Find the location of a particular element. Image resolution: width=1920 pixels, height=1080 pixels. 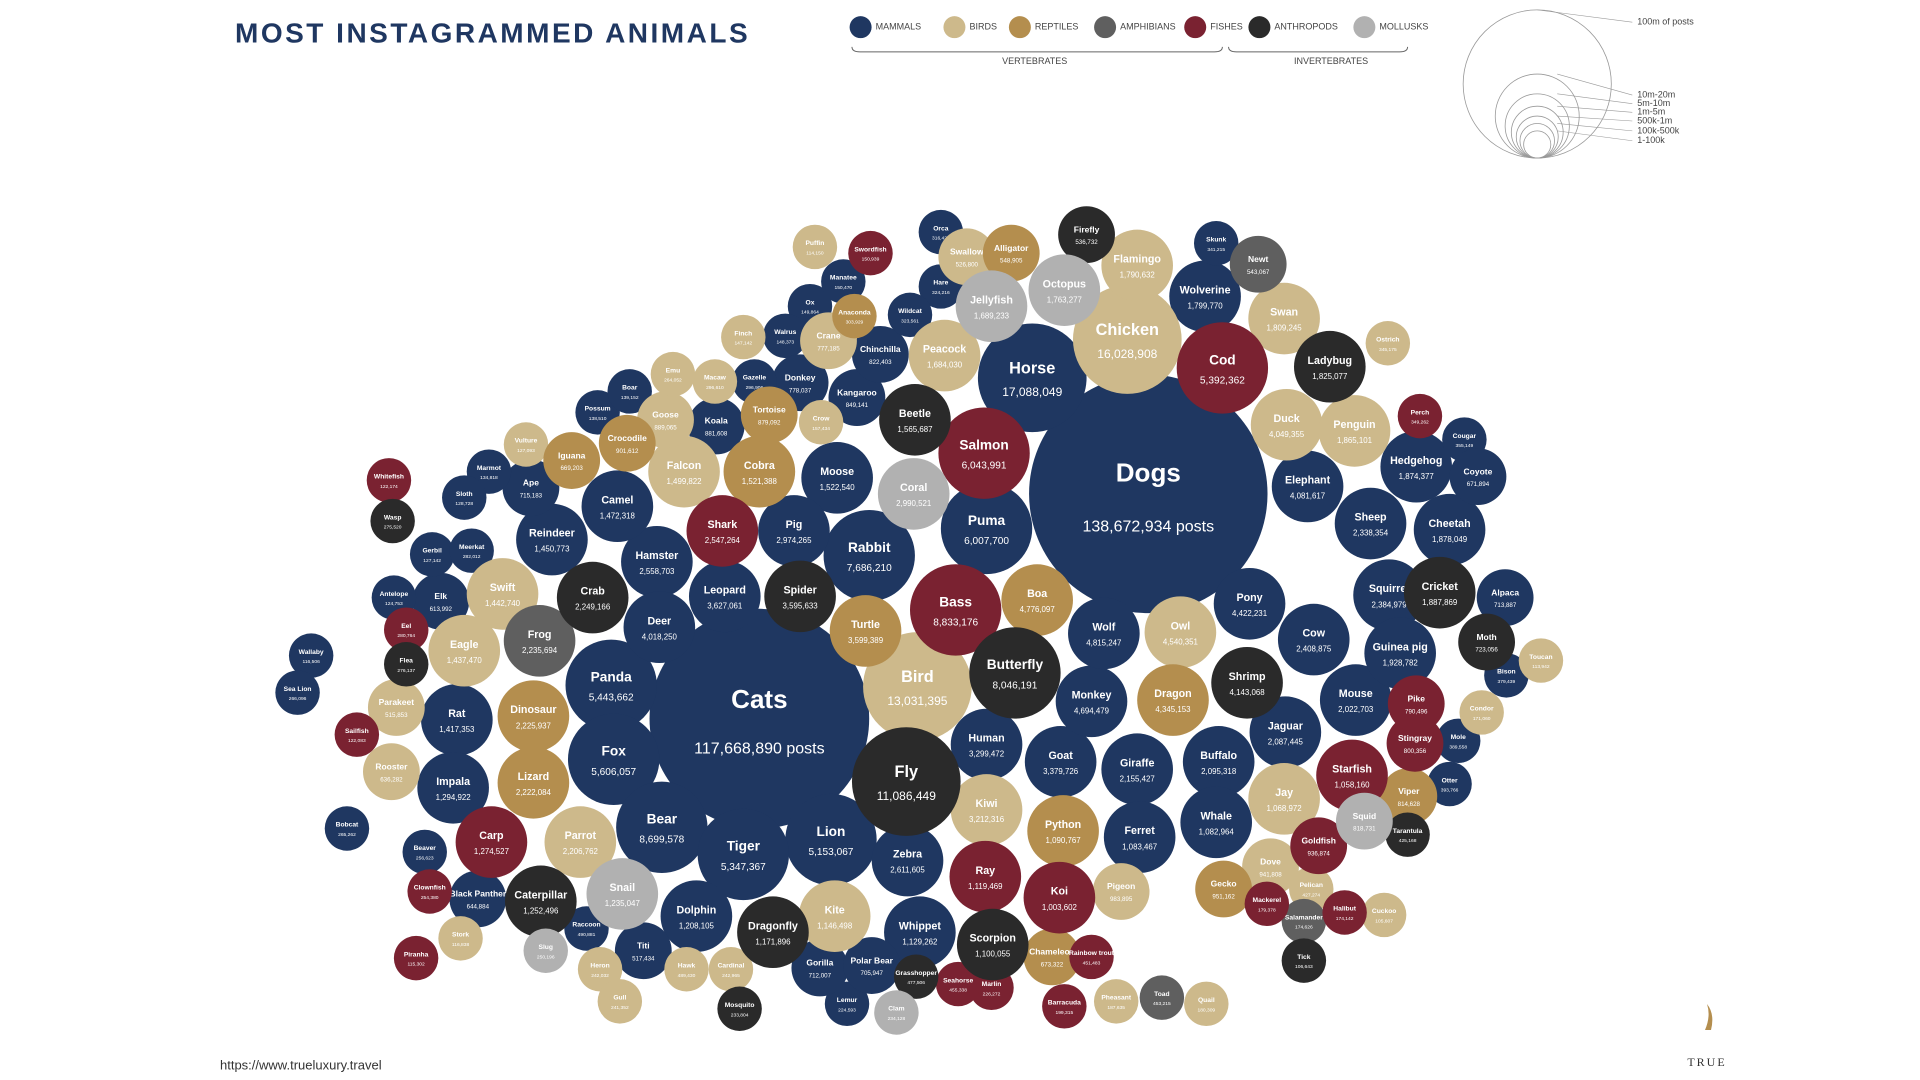

bubble-value: 2,990,521 is located at coordinates (913, 503).